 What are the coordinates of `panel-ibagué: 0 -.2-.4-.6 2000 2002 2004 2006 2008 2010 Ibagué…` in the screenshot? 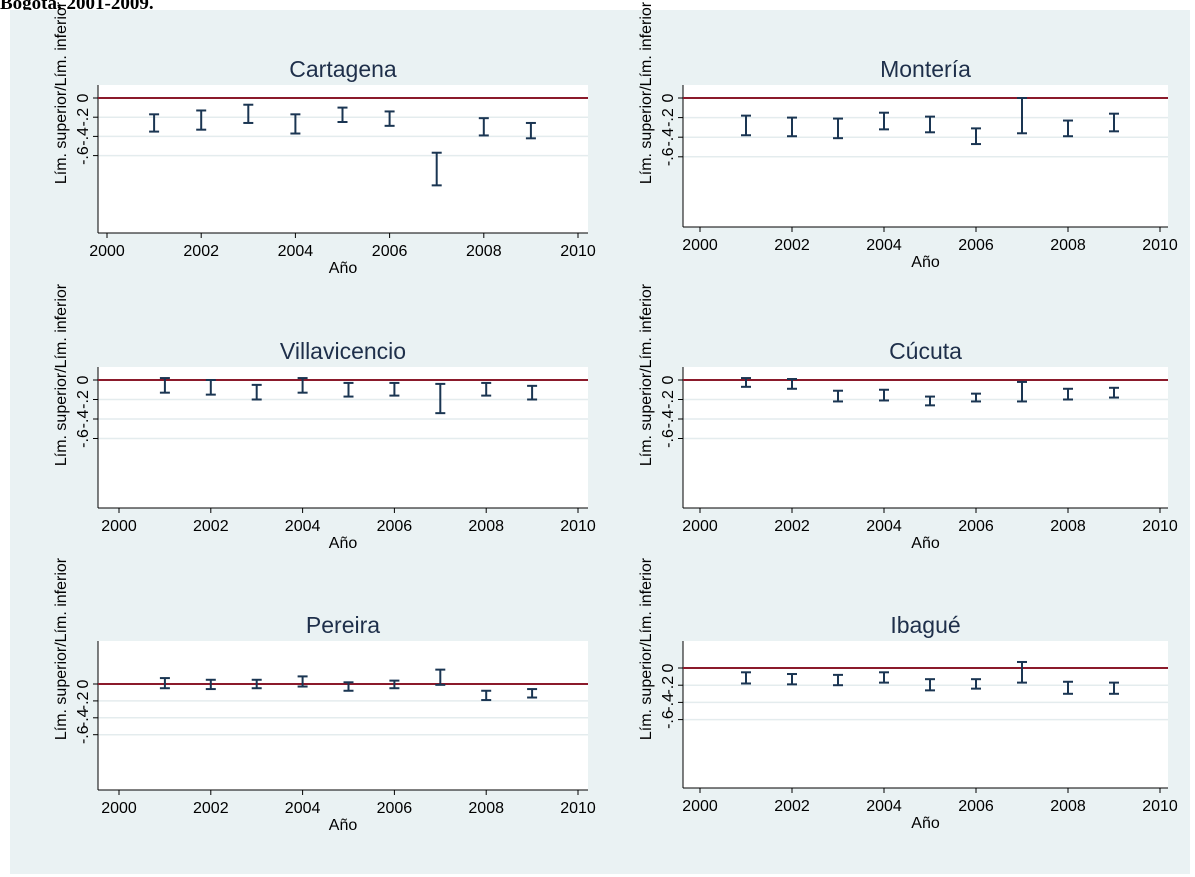 It's located at (908, 694).